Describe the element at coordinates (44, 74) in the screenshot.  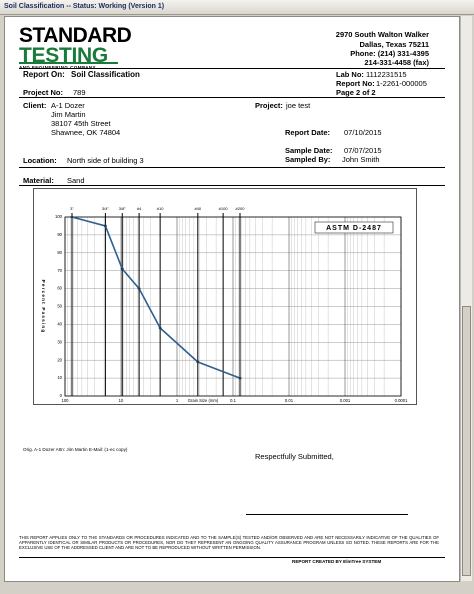
I see `field-label: Report On:` at that location.